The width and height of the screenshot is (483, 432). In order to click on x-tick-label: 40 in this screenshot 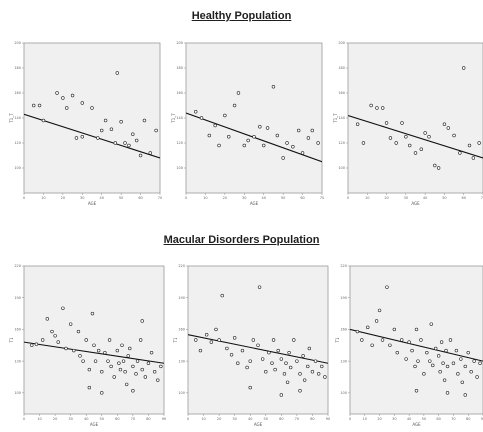, I will do `click(101, 198)`.